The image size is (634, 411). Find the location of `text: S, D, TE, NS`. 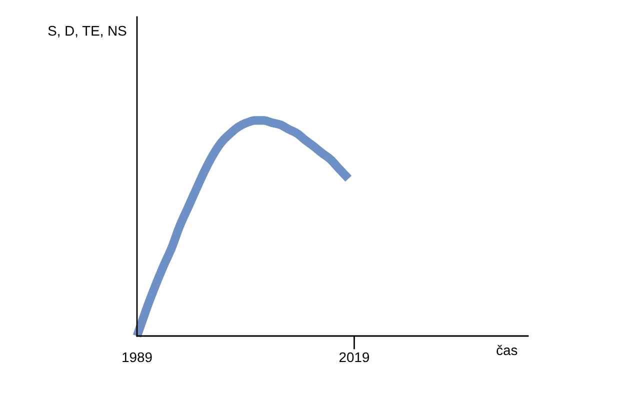

text: S, D, TE, NS is located at coordinates (87, 32).